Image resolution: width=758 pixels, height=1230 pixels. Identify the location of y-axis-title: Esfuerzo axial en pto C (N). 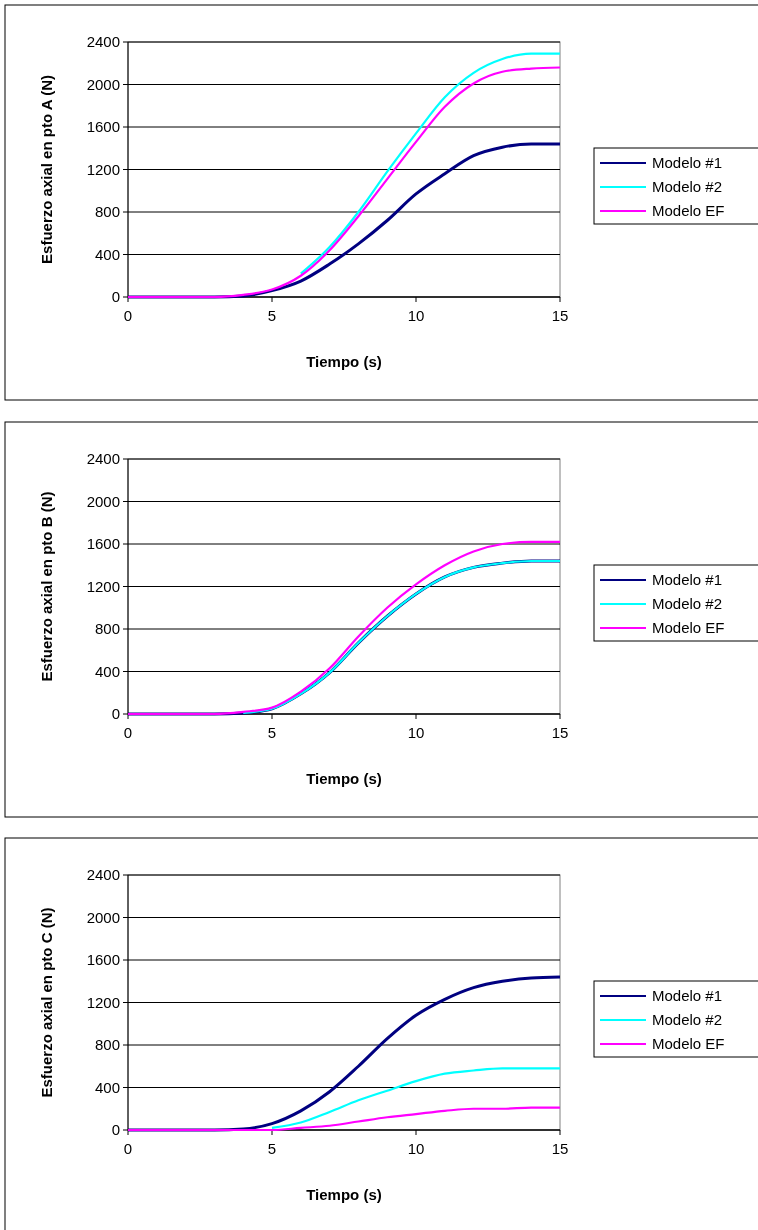
(46, 1002).